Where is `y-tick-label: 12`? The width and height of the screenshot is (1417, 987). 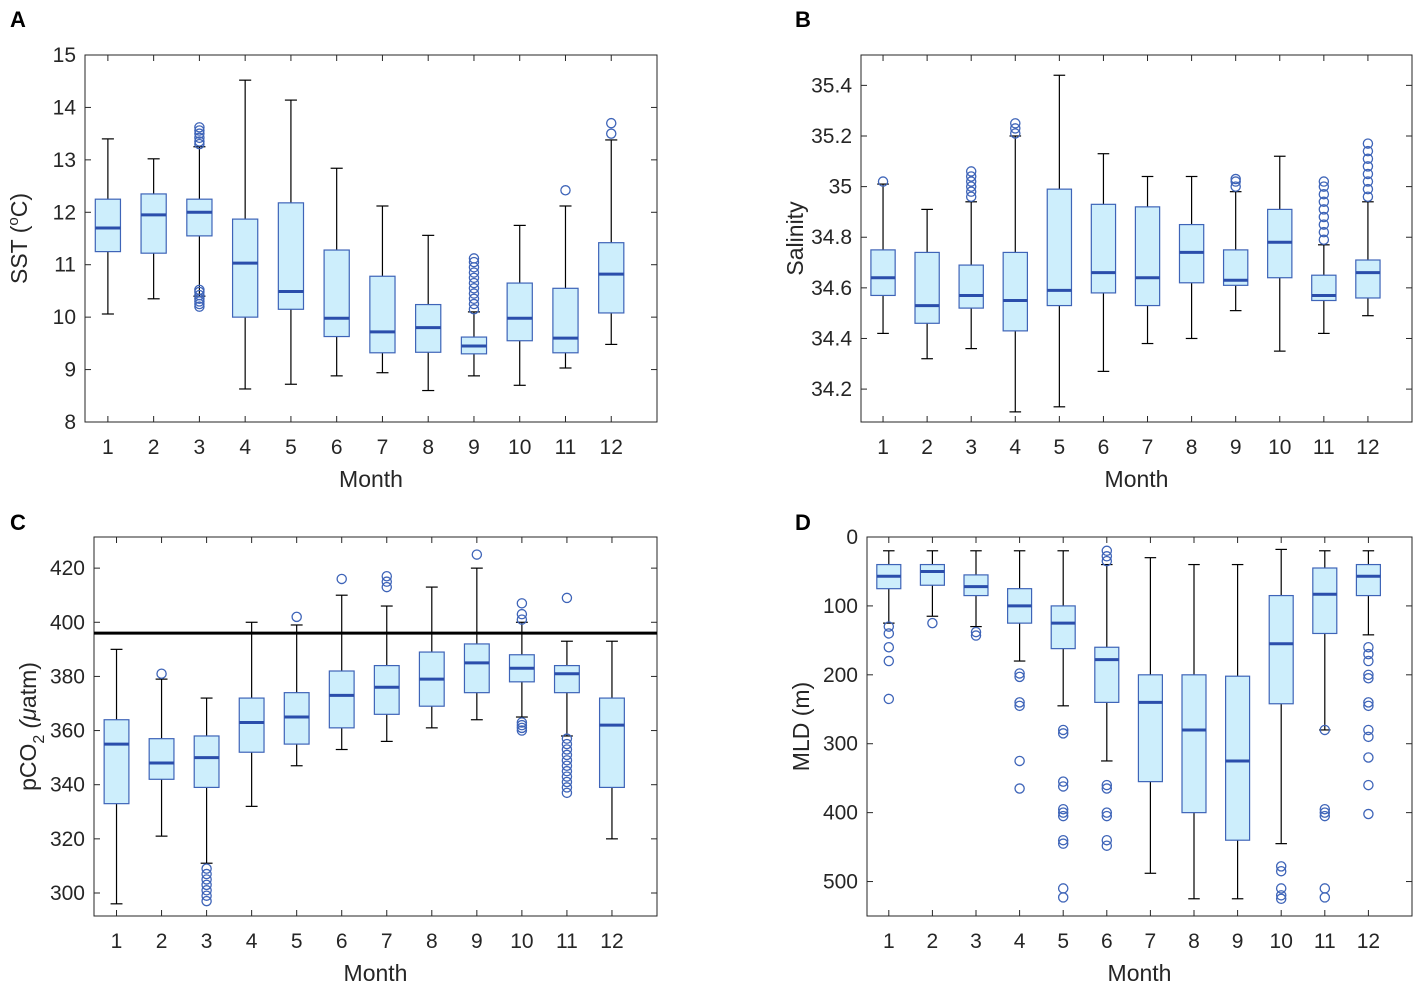 y-tick-label: 12 is located at coordinates (64, 212).